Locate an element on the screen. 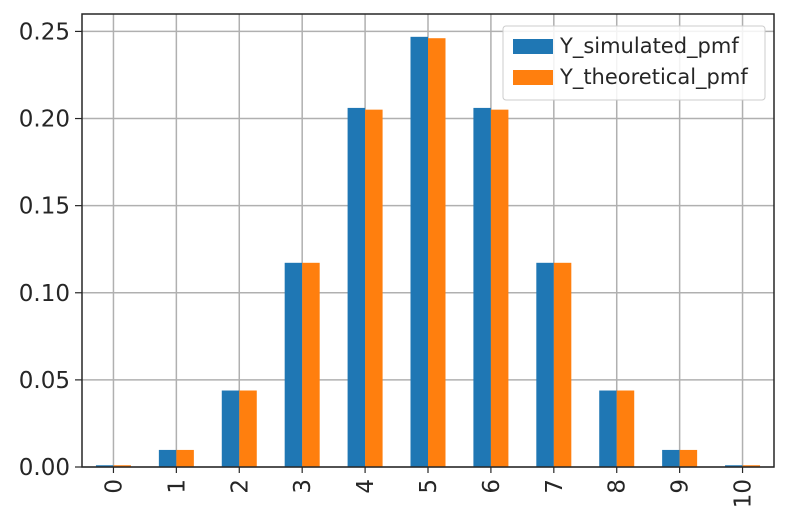 The image size is (788, 523). y-tick-label: 0.00 is located at coordinates (44, 468).